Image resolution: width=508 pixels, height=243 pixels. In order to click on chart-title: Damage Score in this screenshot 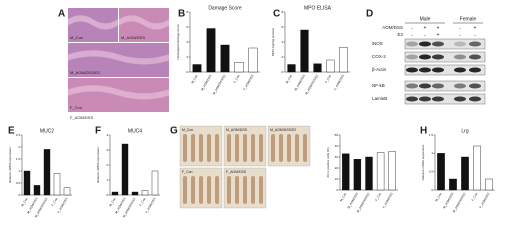, I will do `click(225, 8)`.